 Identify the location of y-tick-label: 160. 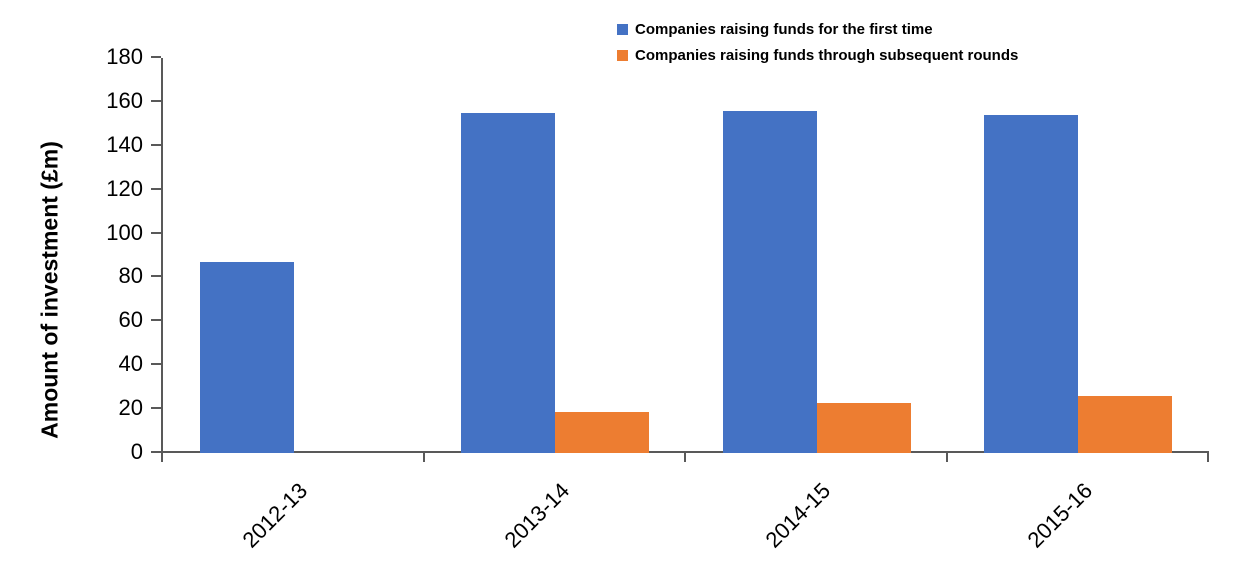
(124, 100).